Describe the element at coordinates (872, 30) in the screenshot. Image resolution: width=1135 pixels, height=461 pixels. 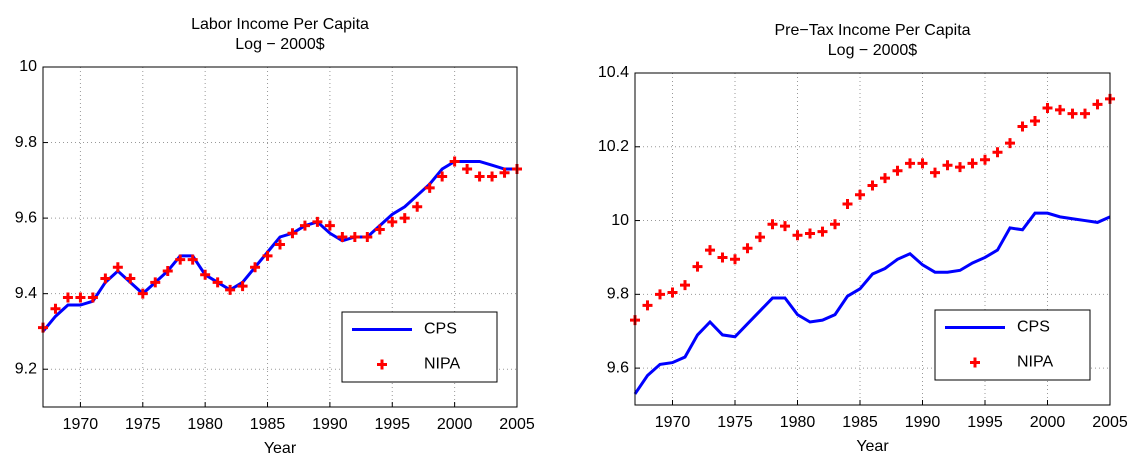
I see `chart-title: Pre−Tax Income Per Capita` at that location.